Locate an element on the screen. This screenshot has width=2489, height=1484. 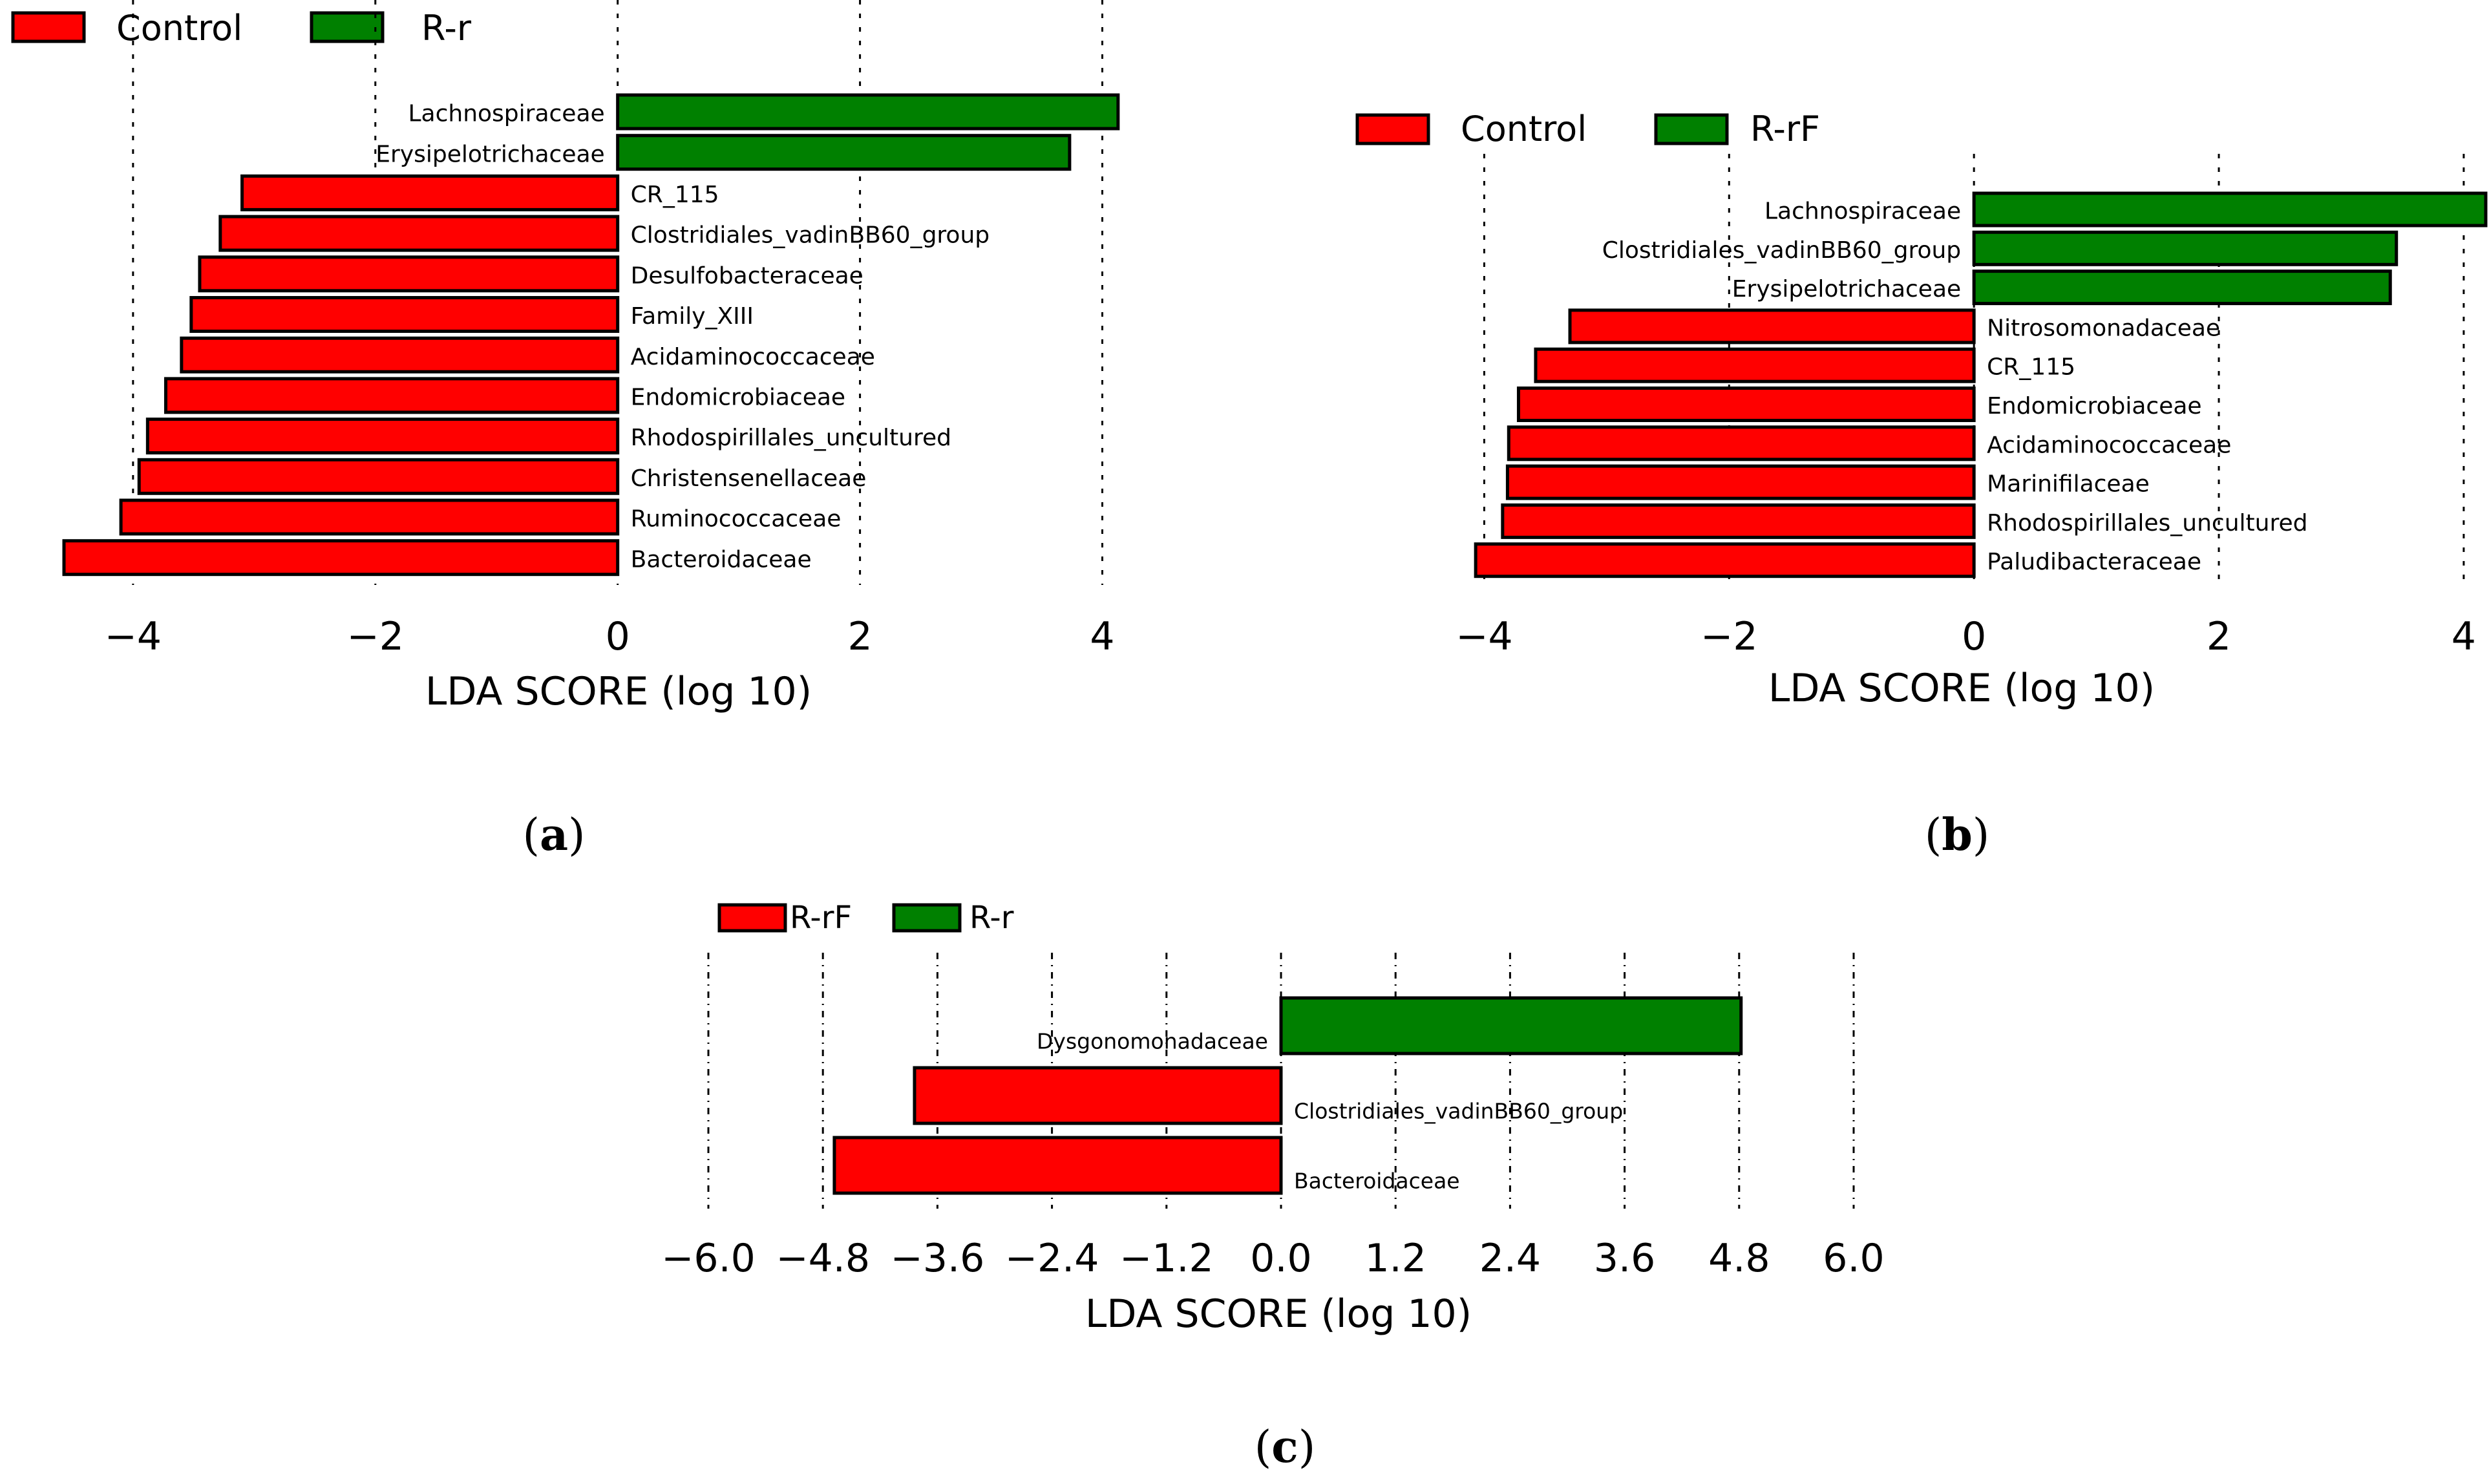
panel-a-legend-rr-swatch is located at coordinates (347, 27).